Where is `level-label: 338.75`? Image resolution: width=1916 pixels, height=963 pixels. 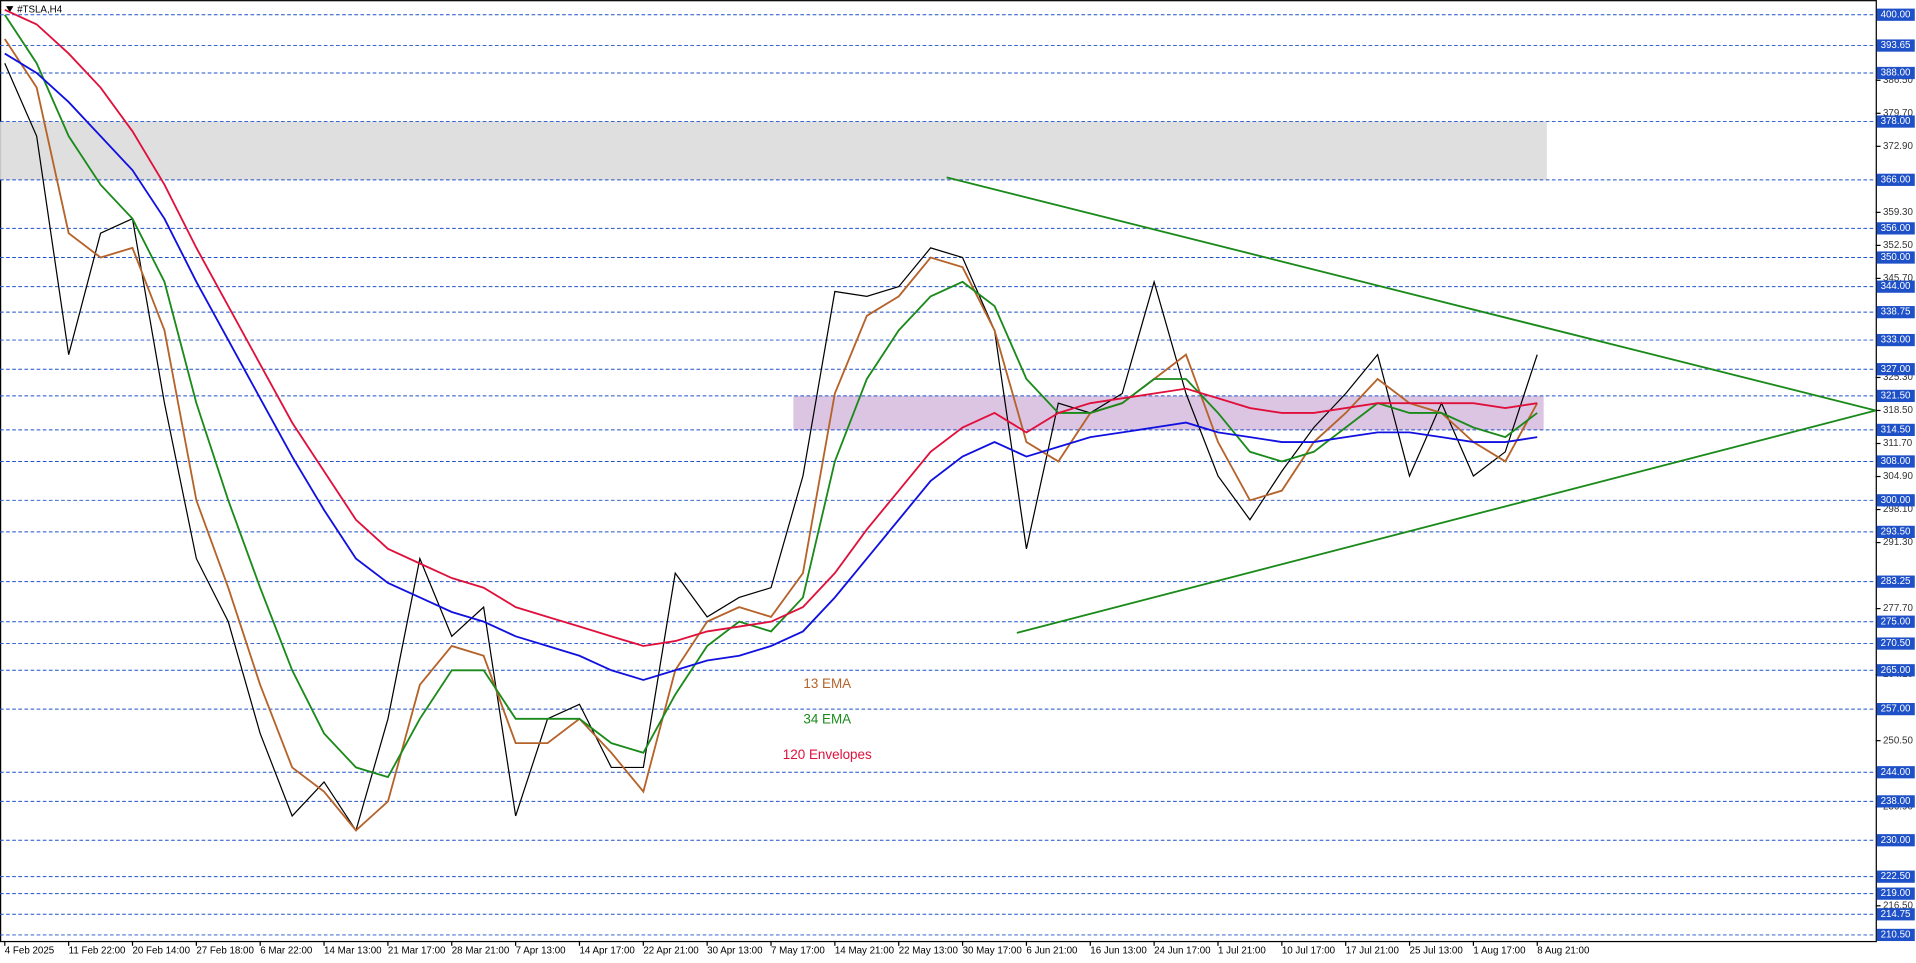
level-label: 338.75 is located at coordinates (1896, 312).